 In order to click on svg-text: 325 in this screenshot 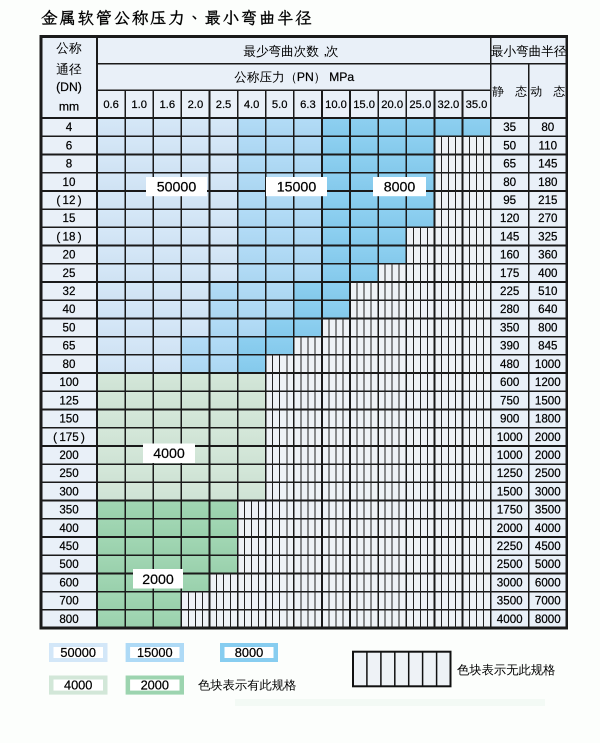, I will do `click(547, 236)`.